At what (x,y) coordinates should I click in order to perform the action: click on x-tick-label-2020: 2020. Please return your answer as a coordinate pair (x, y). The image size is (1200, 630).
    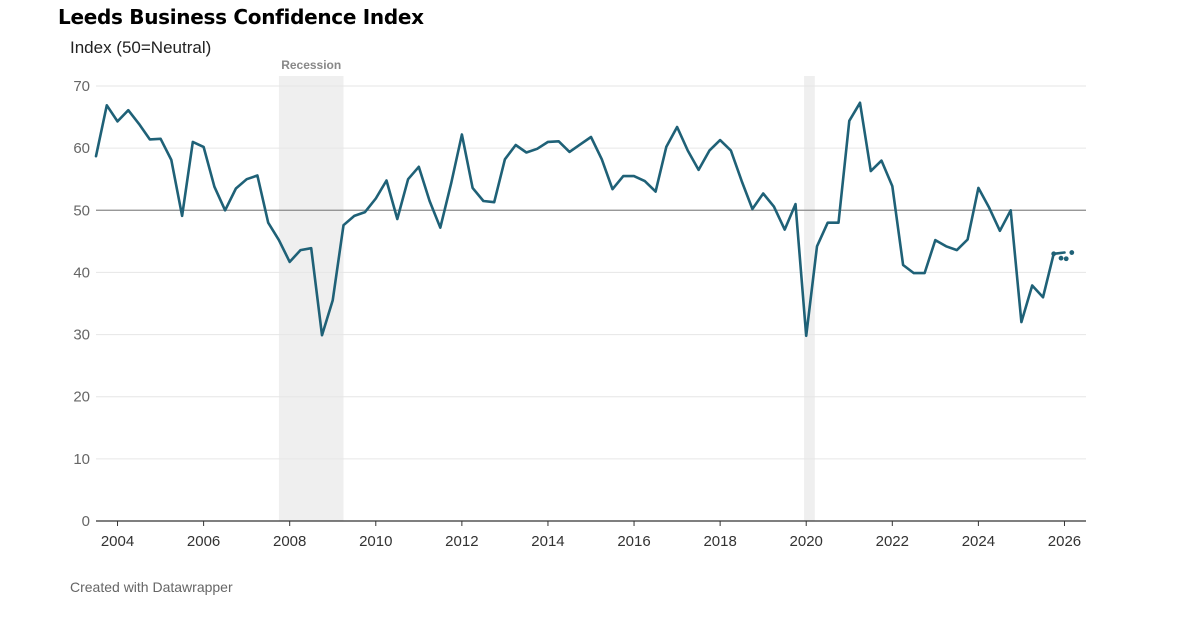
    Looking at the image, I should click on (806, 541).